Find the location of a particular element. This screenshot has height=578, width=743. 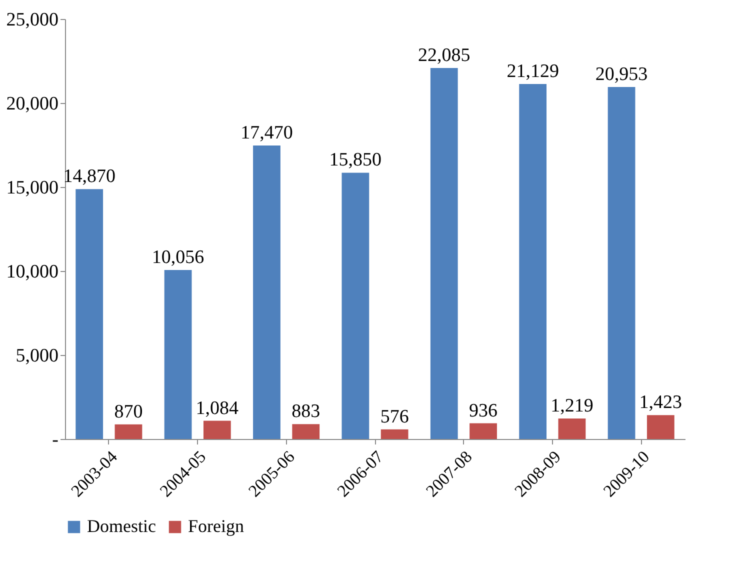

data-label: 14,870 is located at coordinates (89, 177).